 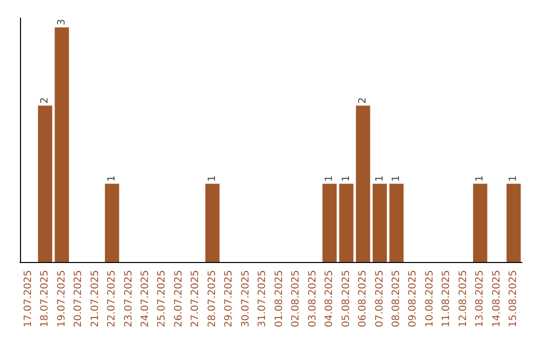 What do you see at coordinates (279, 299) in the screenshot?
I see `x-tick-label: 01.08.2025` at bounding box center [279, 299].